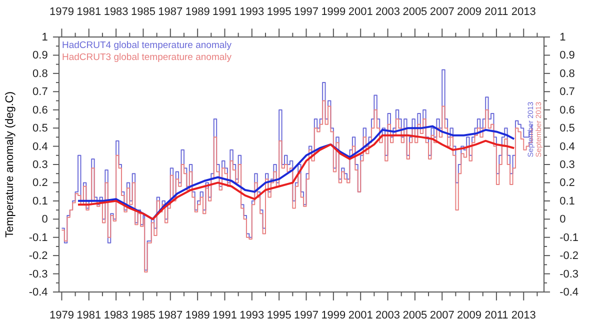 Image resolution: width=591 pixels, height=334 pixels. What do you see at coordinates (333, 12) in the screenshot?
I see `x2-tick-label: 1999` at bounding box center [333, 12].